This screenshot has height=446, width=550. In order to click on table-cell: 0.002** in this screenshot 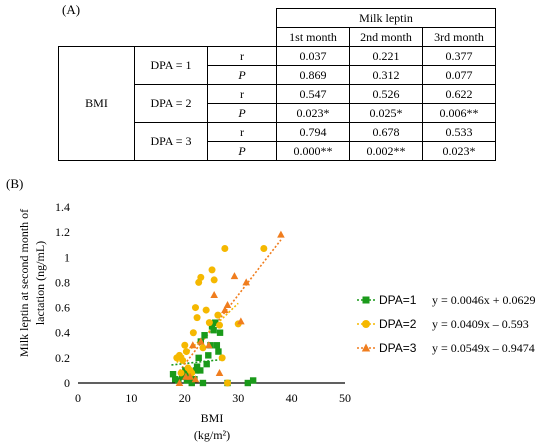, I will do `click(386, 151)`.